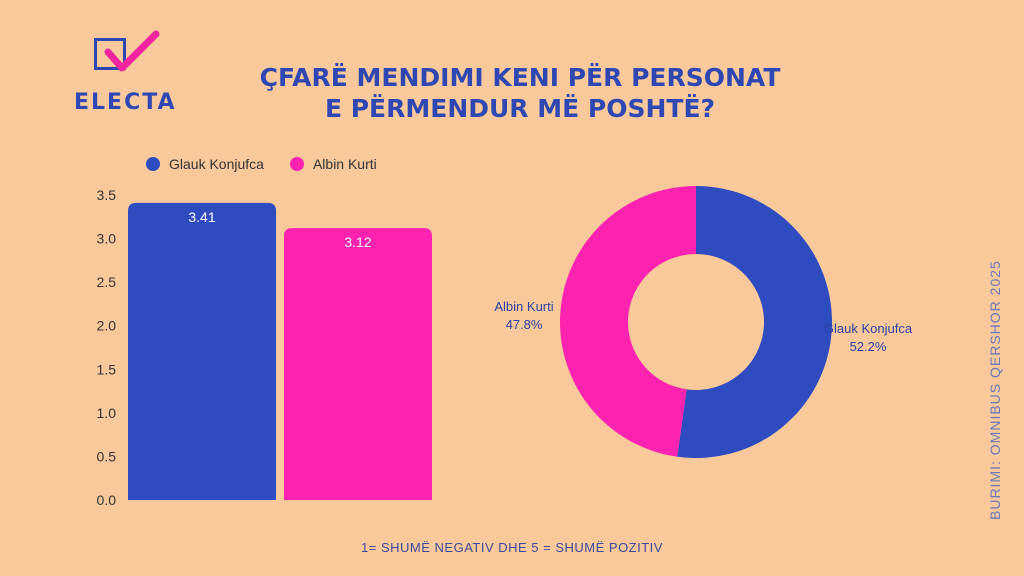 This screenshot has width=1024, height=576. I want to click on y-tick-label: 0.0, so click(107, 500).